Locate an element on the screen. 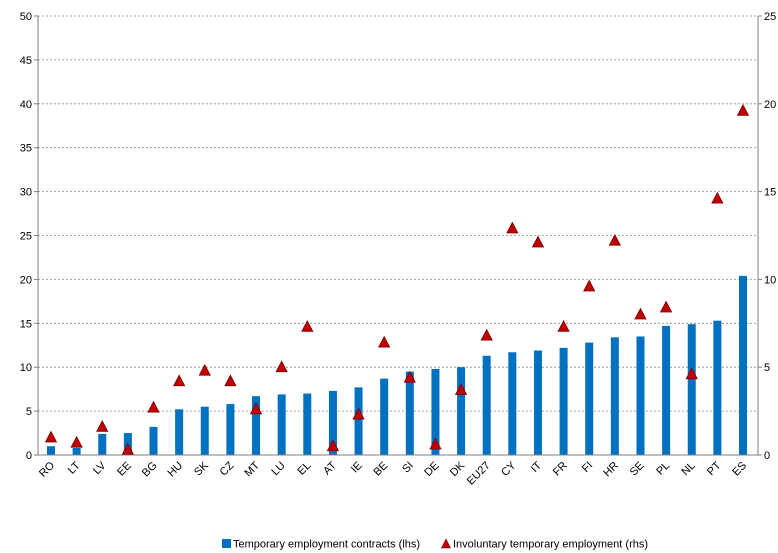  bar-CY is located at coordinates (512, 403).